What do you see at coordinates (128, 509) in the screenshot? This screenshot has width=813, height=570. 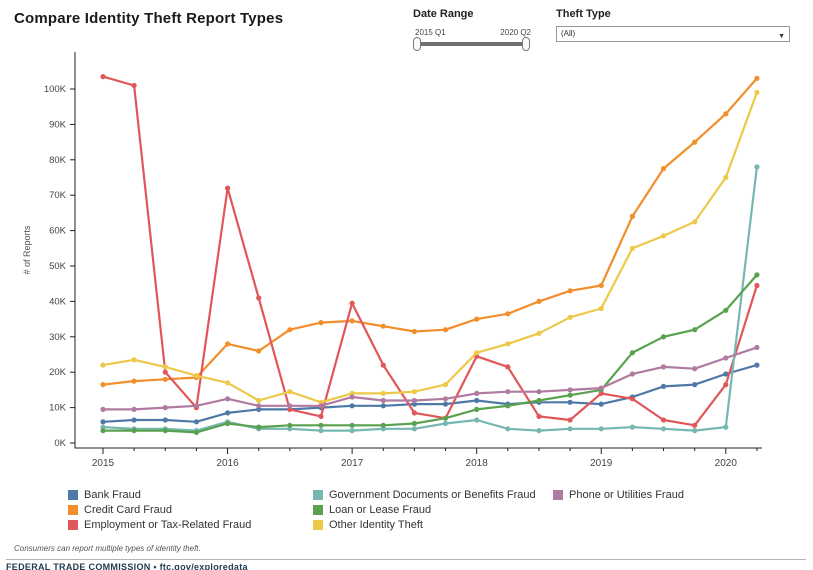 I see `legend-label: Credit Card Fraud` at bounding box center [128, 509].